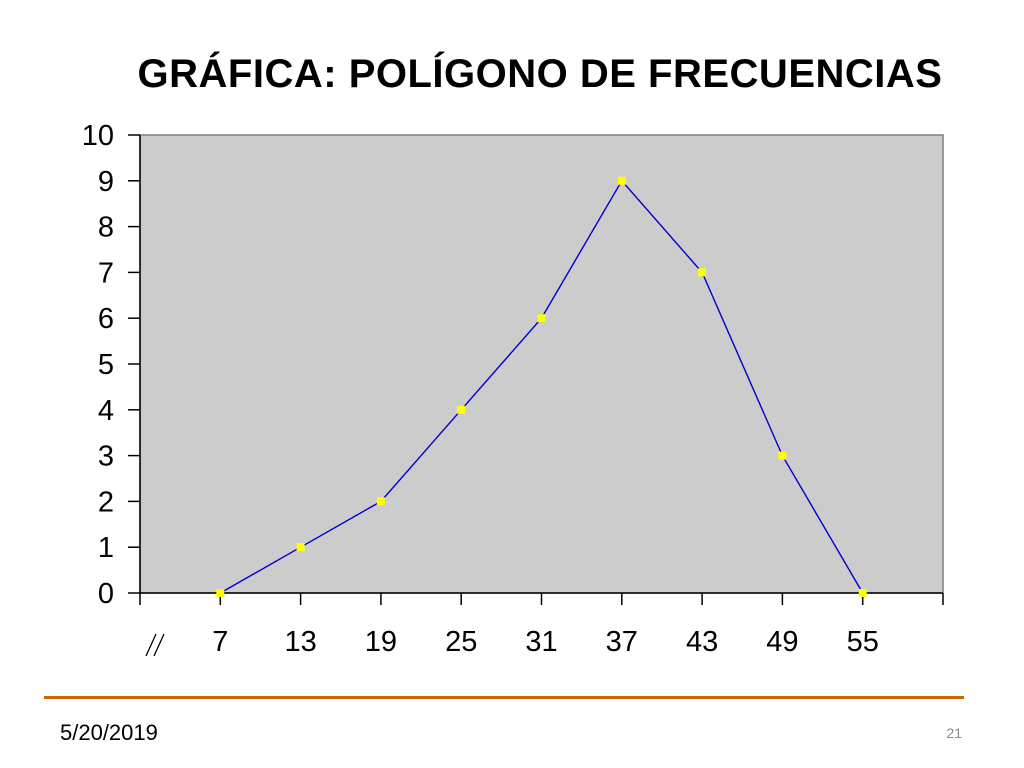  Describe the element at coordinates (954, 733) in the screenshot. I see `slide-number: 21` at that location.